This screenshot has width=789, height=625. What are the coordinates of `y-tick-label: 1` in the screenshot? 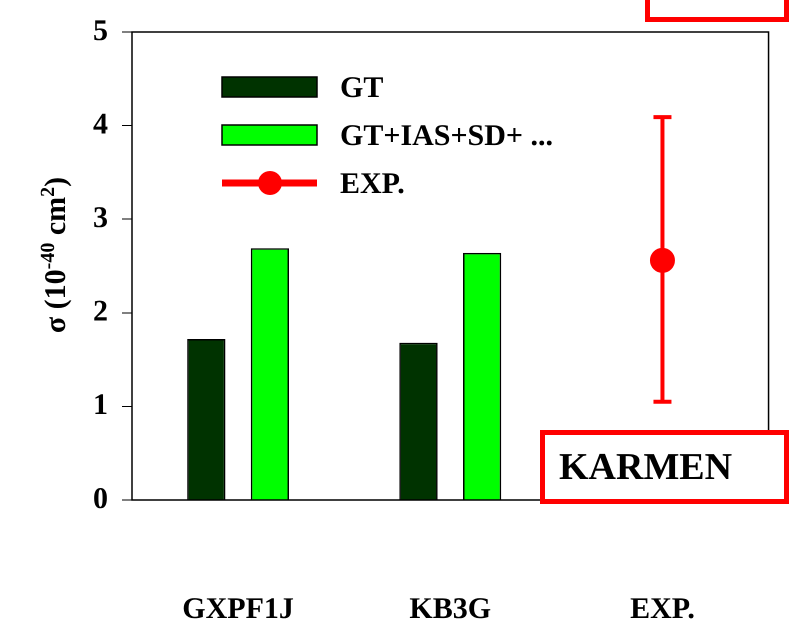 It's located at (100, 405).